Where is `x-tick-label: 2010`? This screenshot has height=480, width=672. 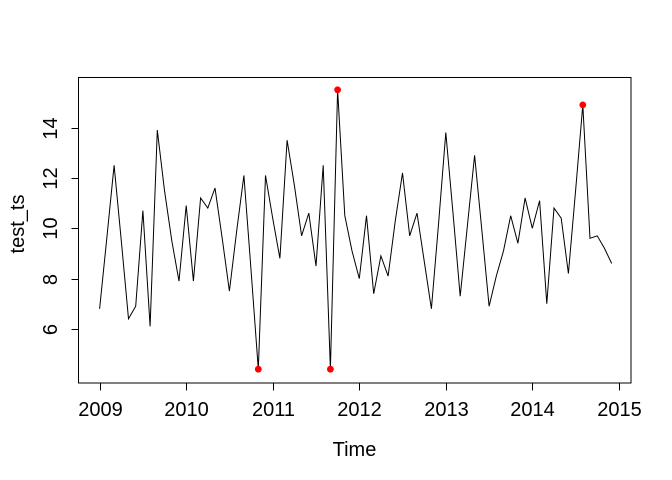
x-tick-label: 2010 is located at coordinates (186, 410).